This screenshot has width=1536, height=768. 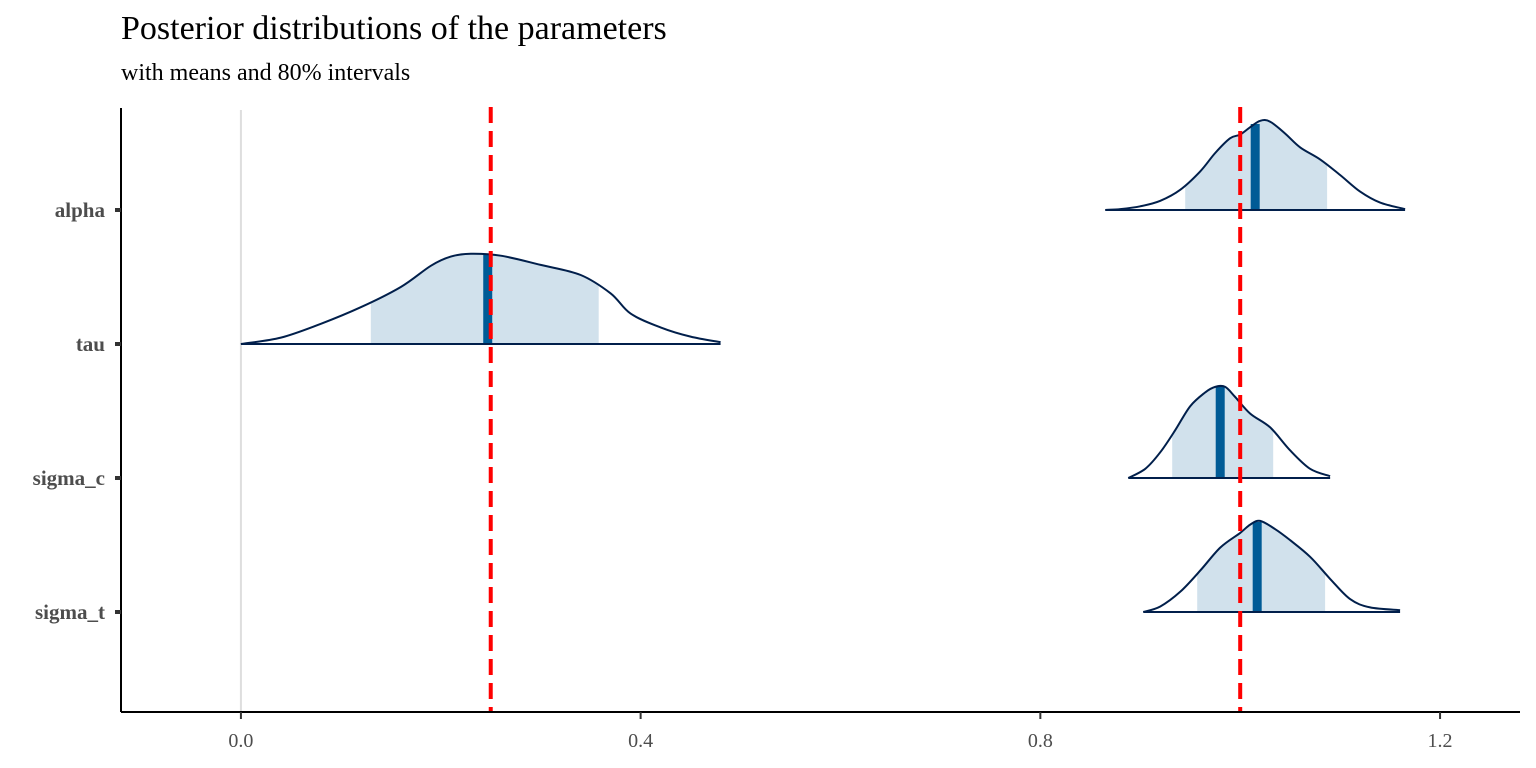 I want to click on x-tick-label: 0.0, so click(x=240, y=741).